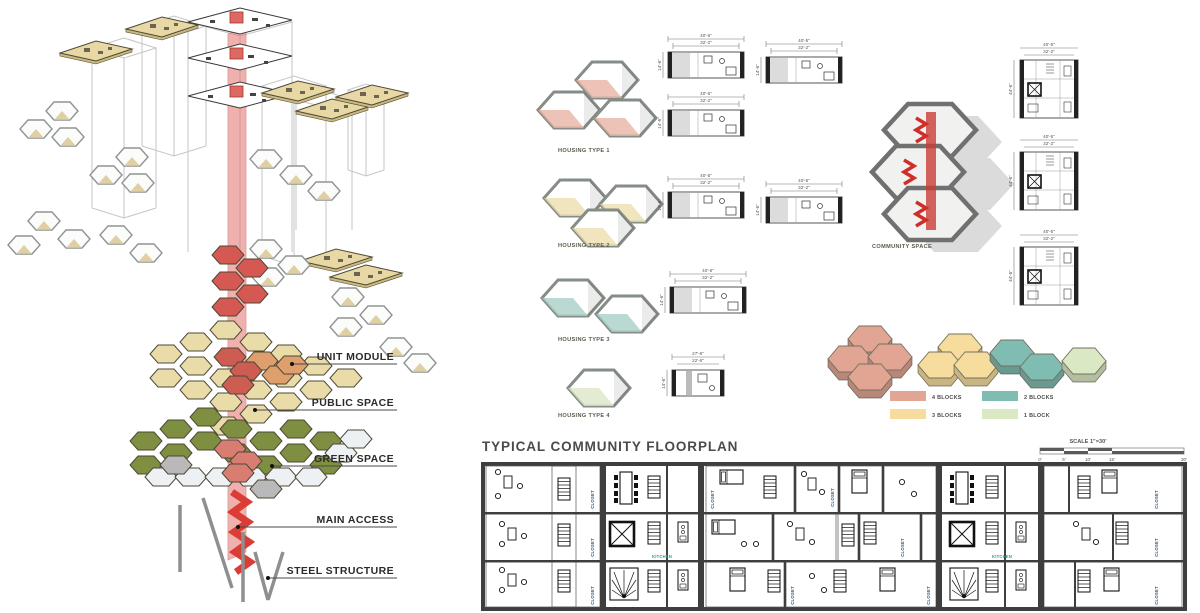 This screenshot has width=1200, height=613. I want to click on callout-public-space: PUBLIC SPACE, so click(325, 404).